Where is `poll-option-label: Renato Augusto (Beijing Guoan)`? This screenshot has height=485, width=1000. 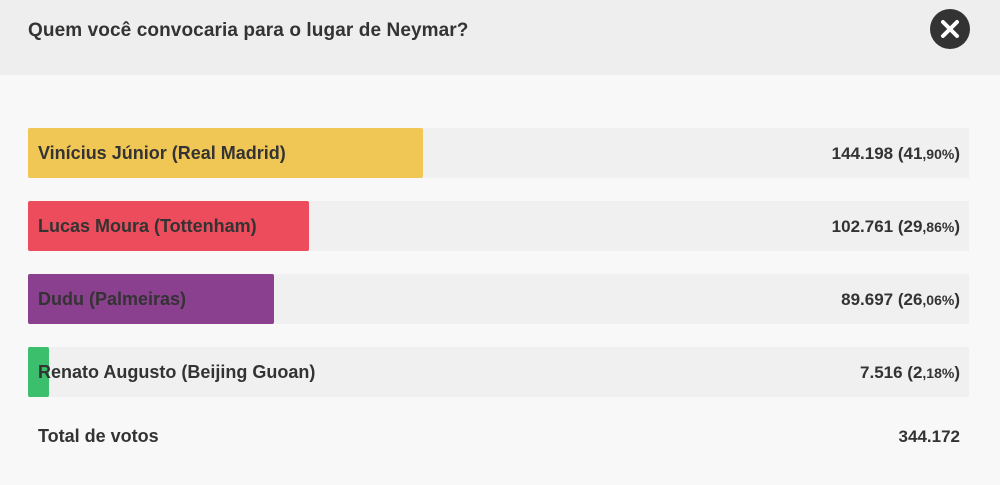
poll-option-label: Renato Augusto (Beijing Guoan) is located at coordinates (177, 372).